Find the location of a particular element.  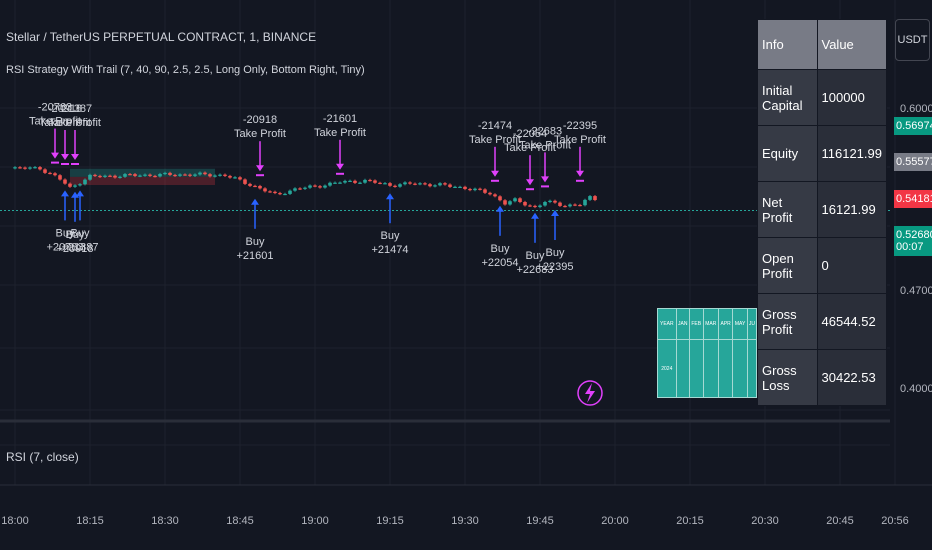

price-label: 0.55577 is located at coordinates (913, 162).